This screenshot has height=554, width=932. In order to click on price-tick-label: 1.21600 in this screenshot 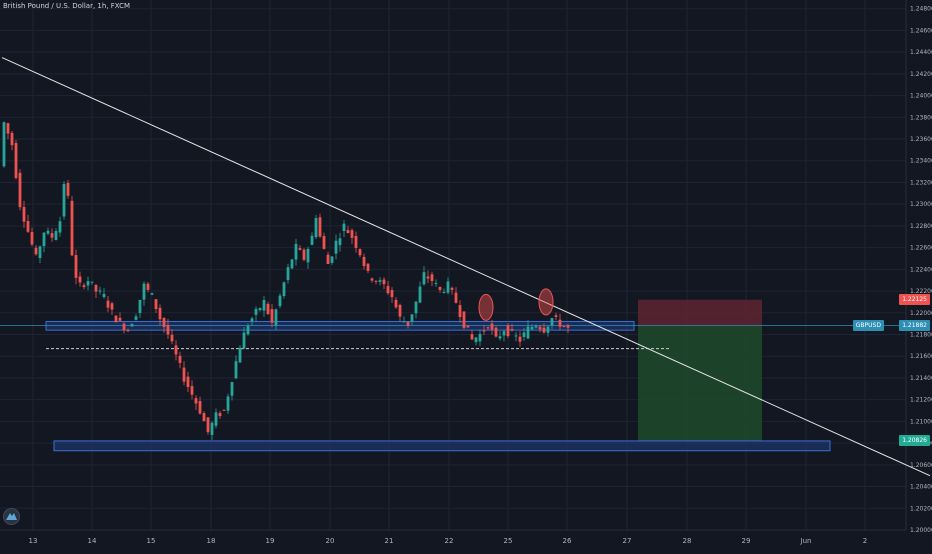, I will do `click(921, 356)`.